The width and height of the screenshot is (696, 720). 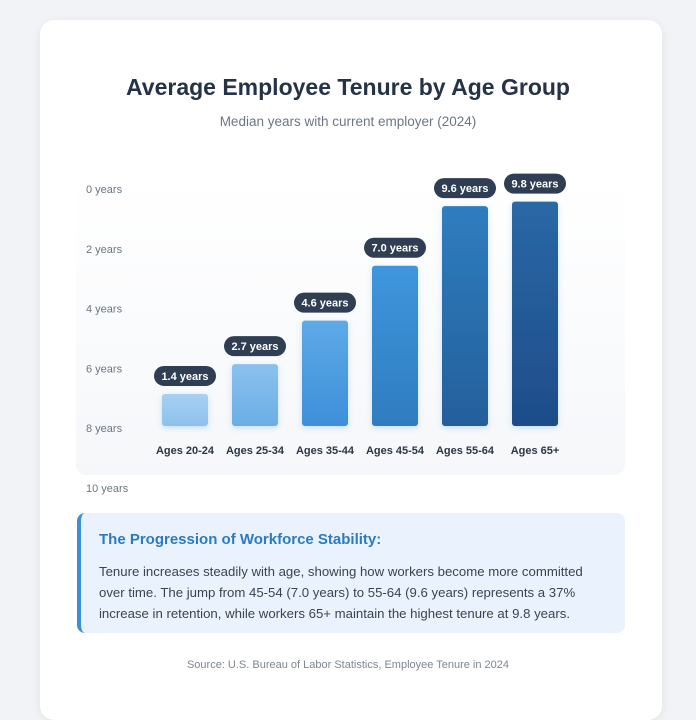 I want to click on y-tick-label: 6 years, so click(x=104, y=369).